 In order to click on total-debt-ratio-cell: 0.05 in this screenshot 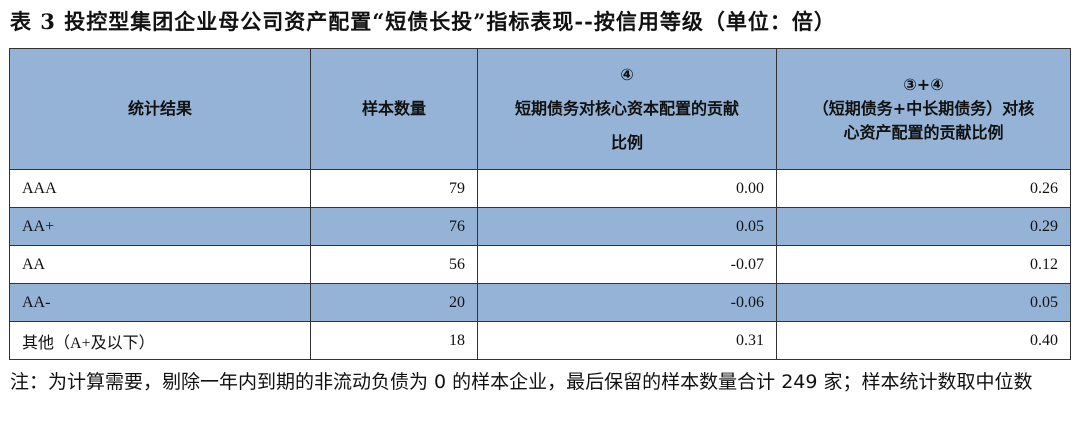, I will do `click(923, 302)`.